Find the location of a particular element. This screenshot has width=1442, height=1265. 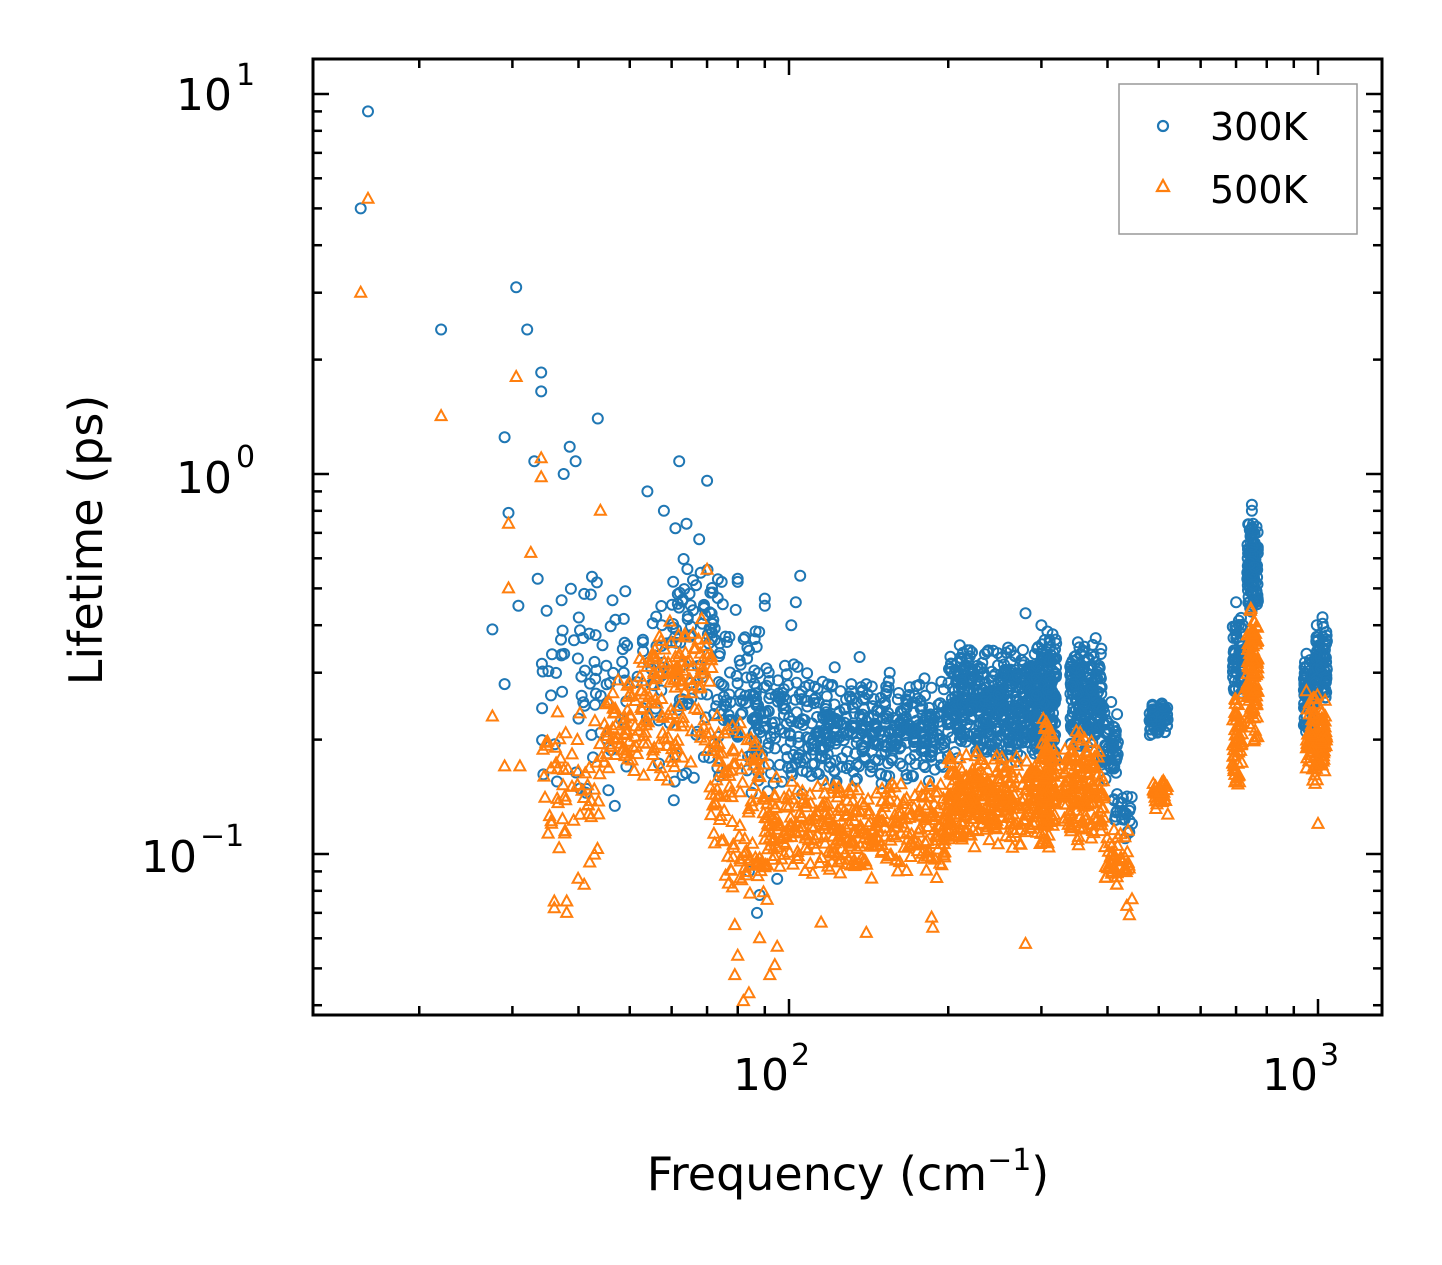

y-tick-exp-1e-1: −1 is located at coordinates (222, 836).